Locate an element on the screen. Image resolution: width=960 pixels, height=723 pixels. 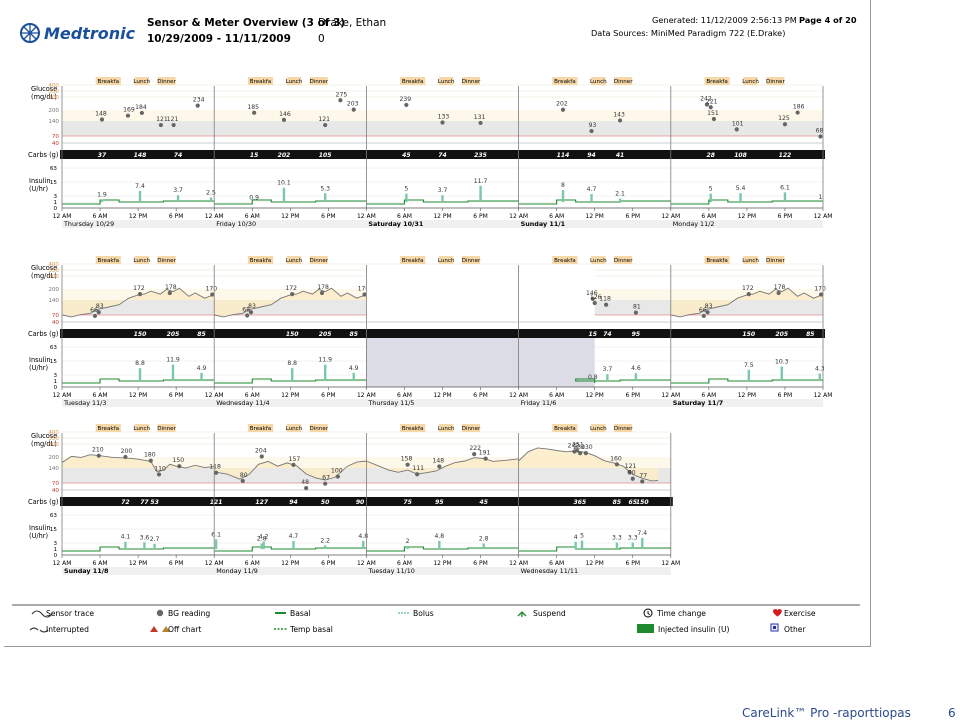
bg-reading-label: 242 is located at coordinates (706, 99).